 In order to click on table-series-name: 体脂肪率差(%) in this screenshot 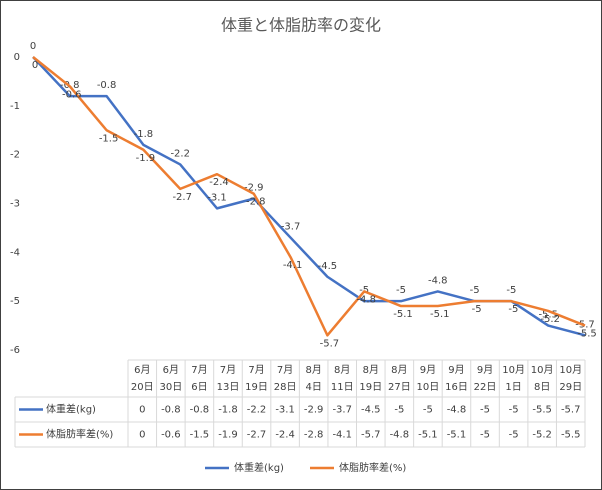, I will do `click(79, 434)`.